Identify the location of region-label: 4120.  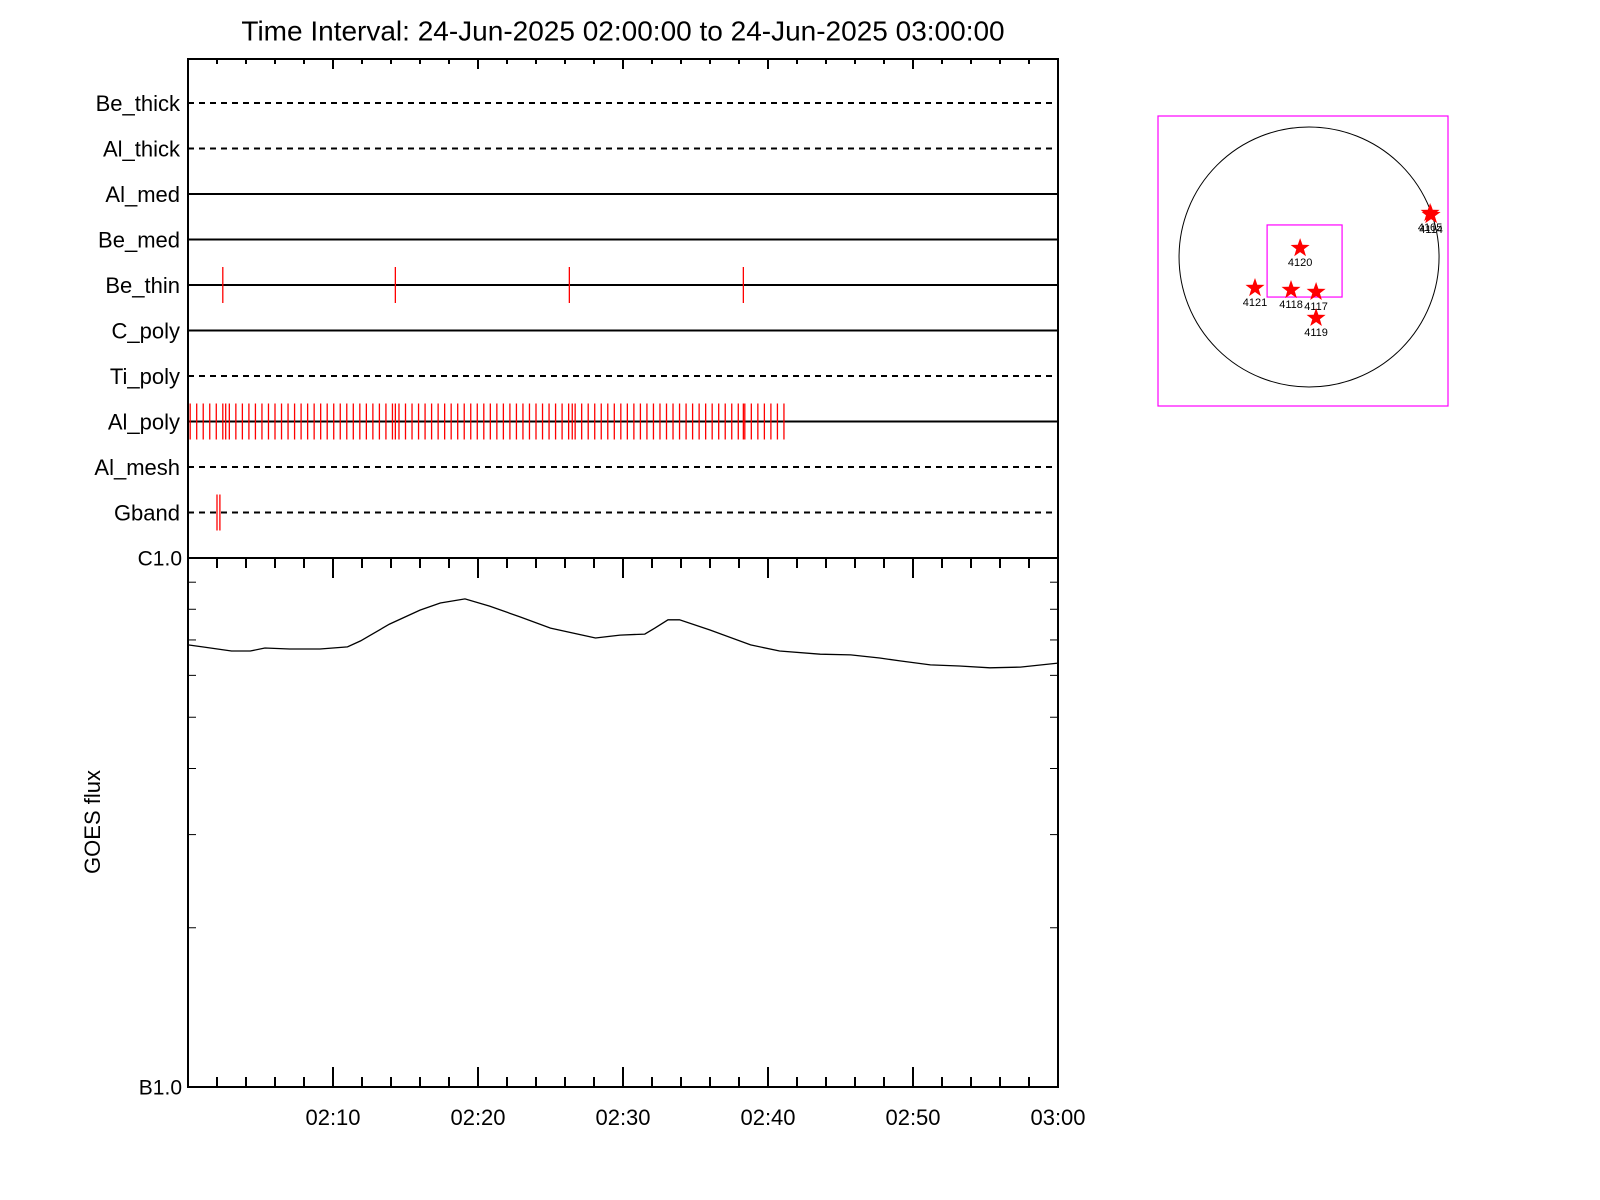
(1300, 263).